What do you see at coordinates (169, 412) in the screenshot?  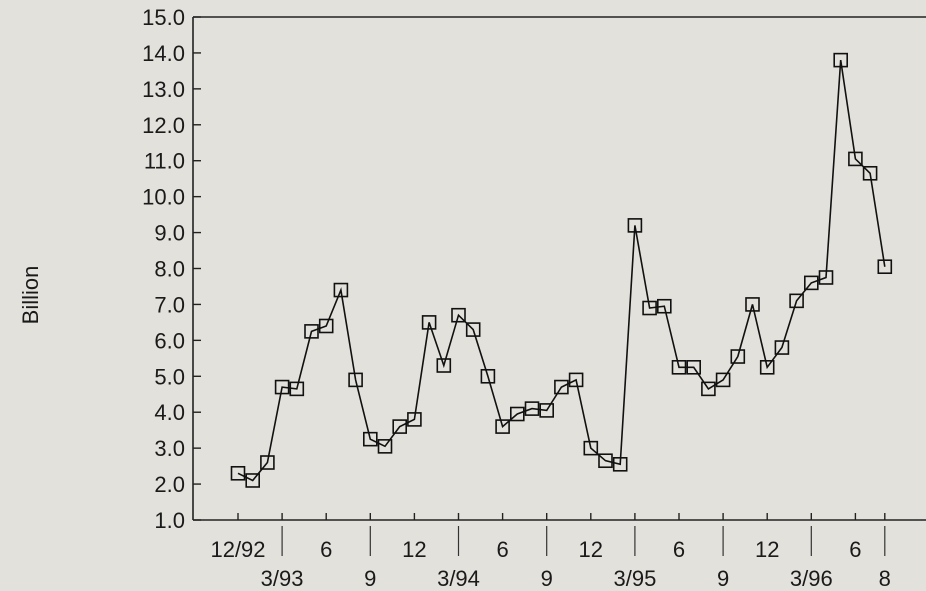 I see `y-tick-label: 4.0` at bounding box center [169, 412].